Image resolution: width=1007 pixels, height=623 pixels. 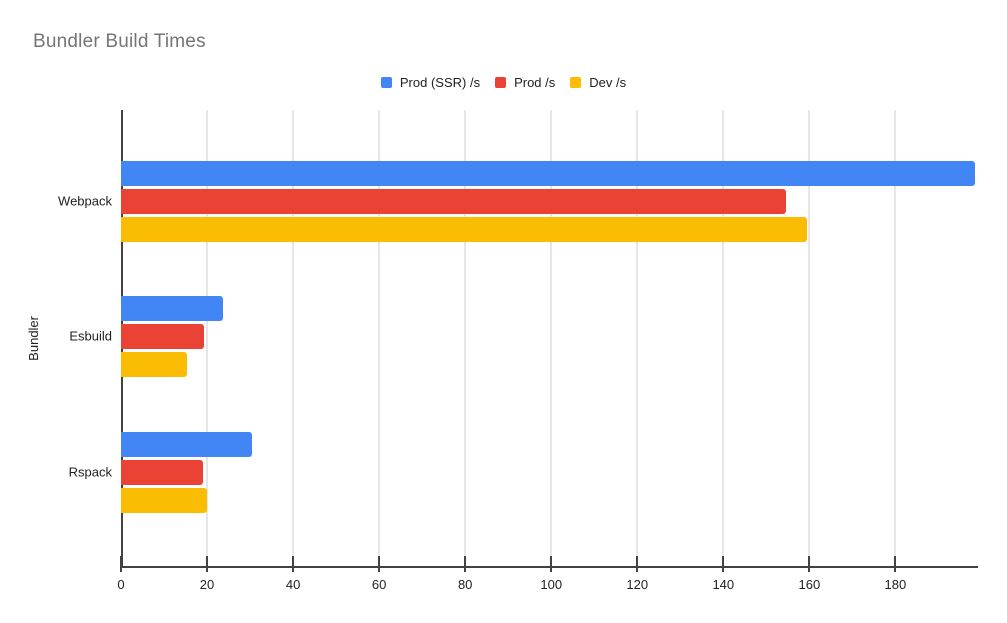 What do you see at coordinates (119, 41) in the screenshot?
I see `chart-title: Bundler Build Times` at bounding box center [119, 41].